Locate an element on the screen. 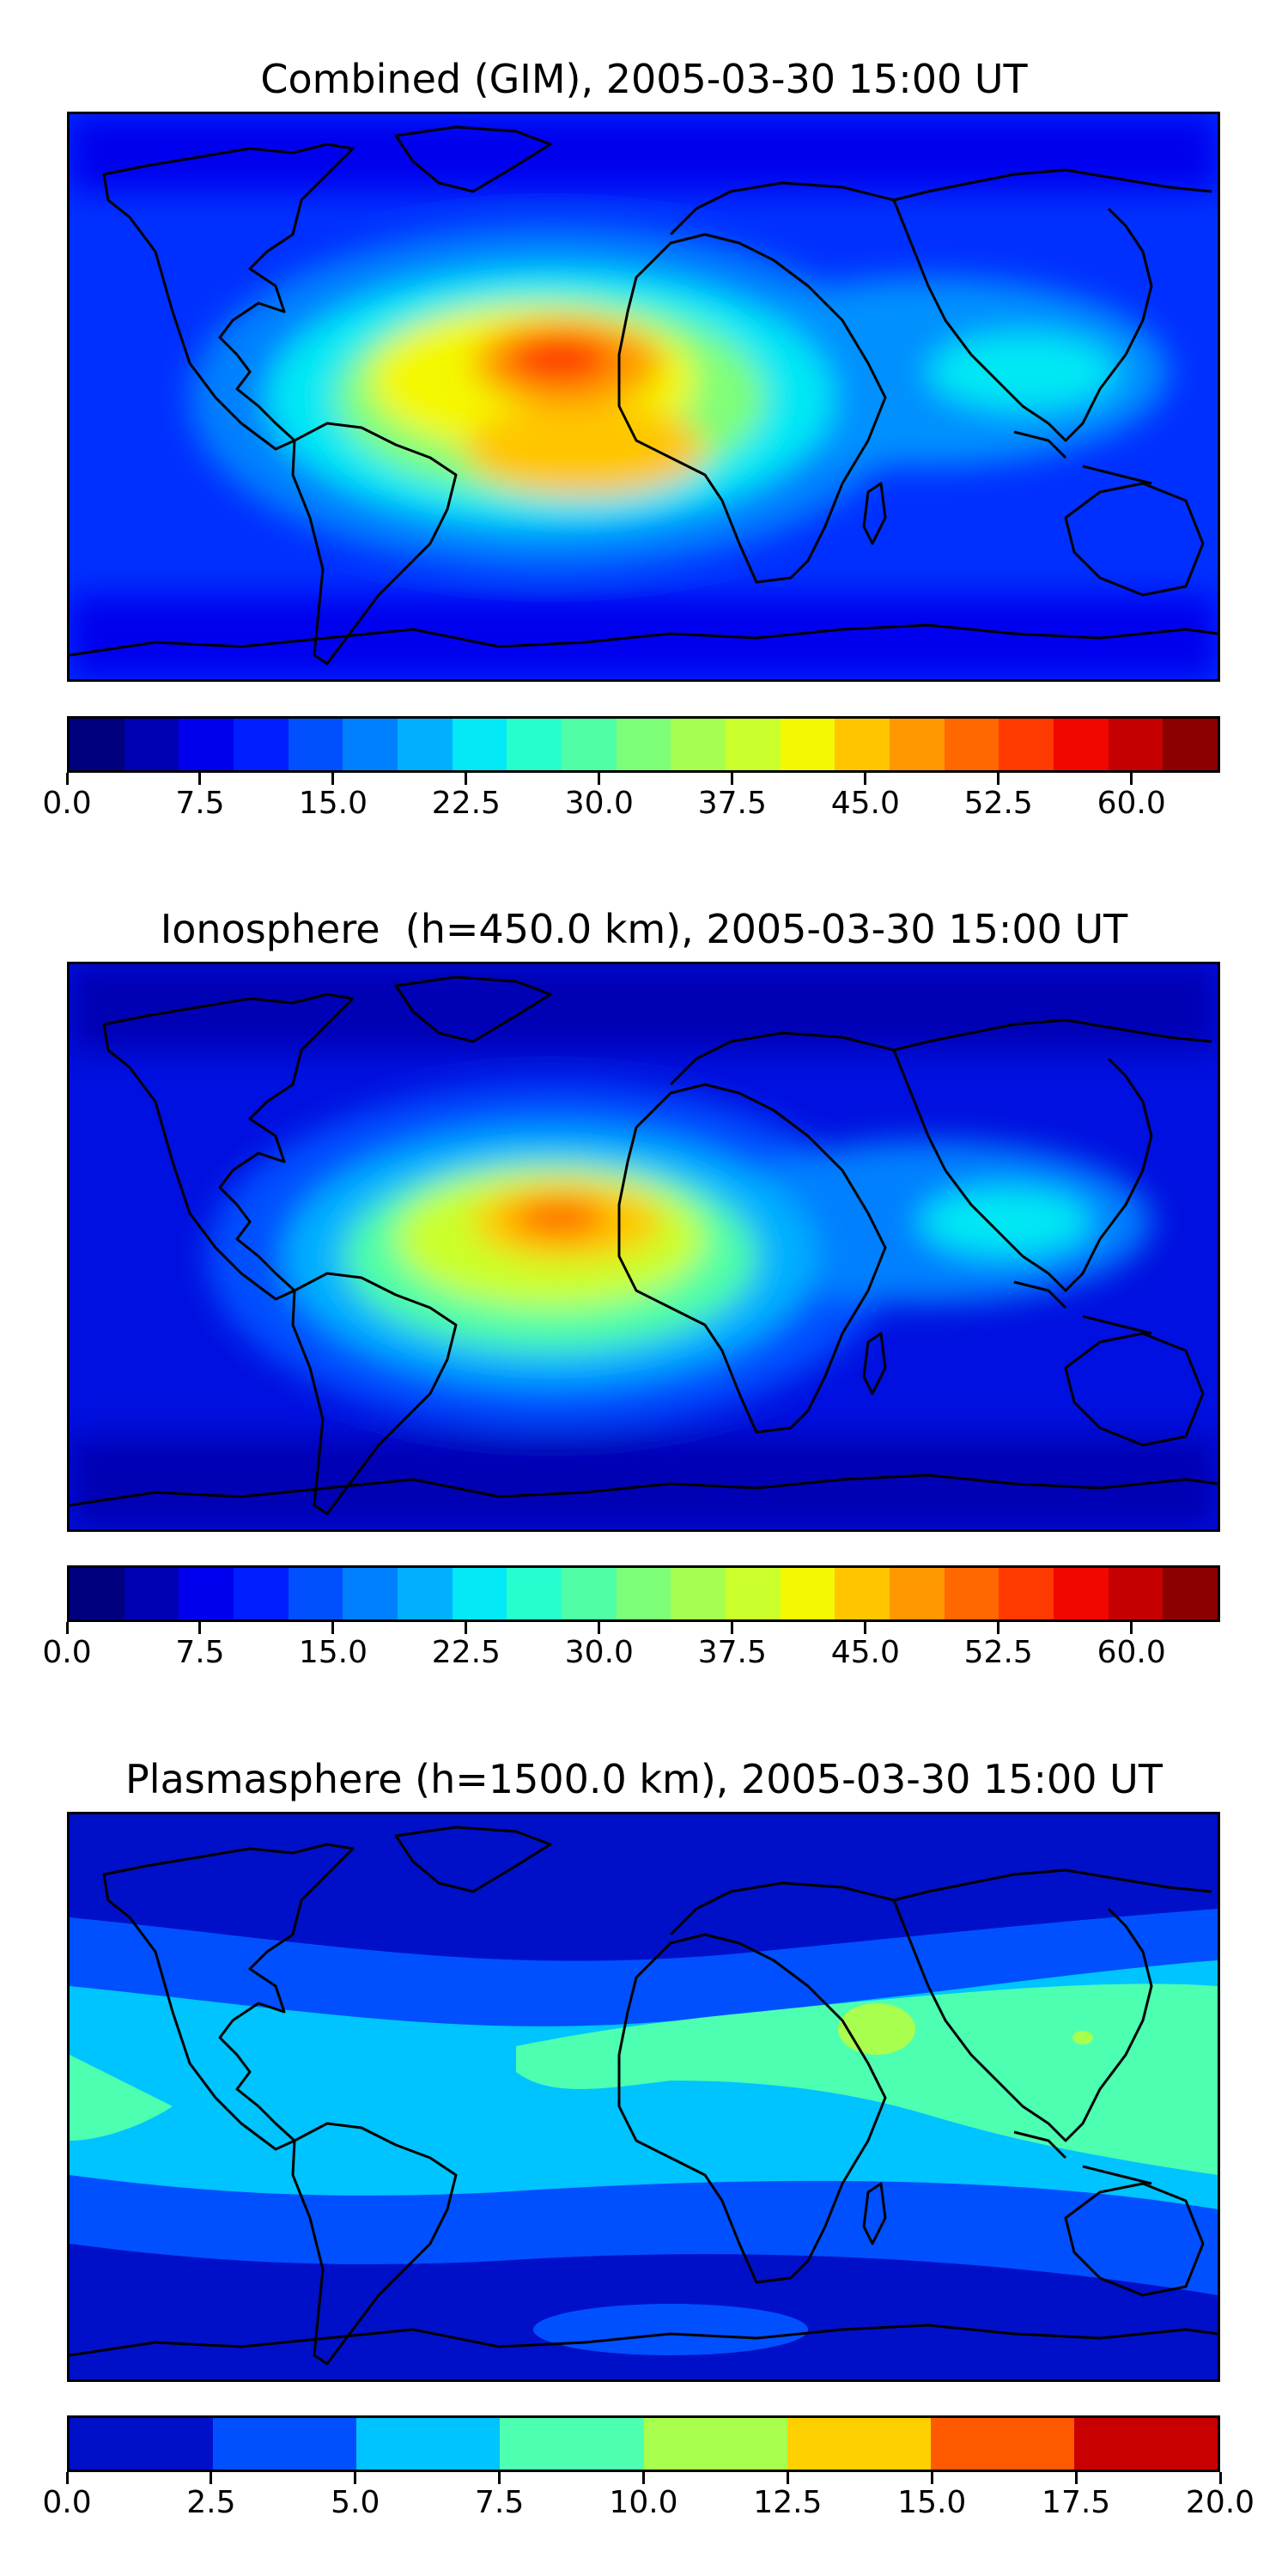 This screenshot has height=2576, width=1288. colorbar-combined is located at coordinates (643, 744).